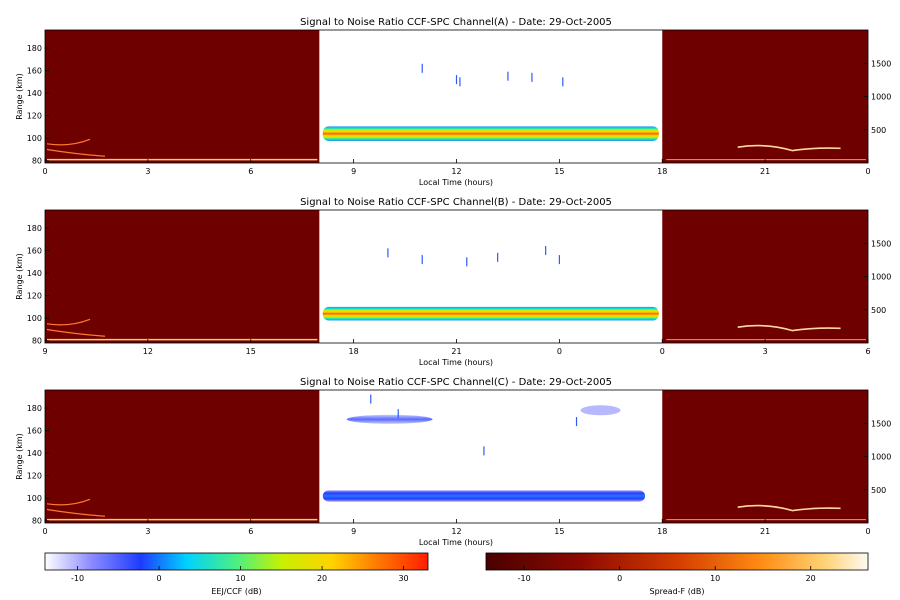  What do you see at coordinates (403, 578) in the screenshot?
I see `colorbar-tick-label: 30` at bounding box center [403, 578].